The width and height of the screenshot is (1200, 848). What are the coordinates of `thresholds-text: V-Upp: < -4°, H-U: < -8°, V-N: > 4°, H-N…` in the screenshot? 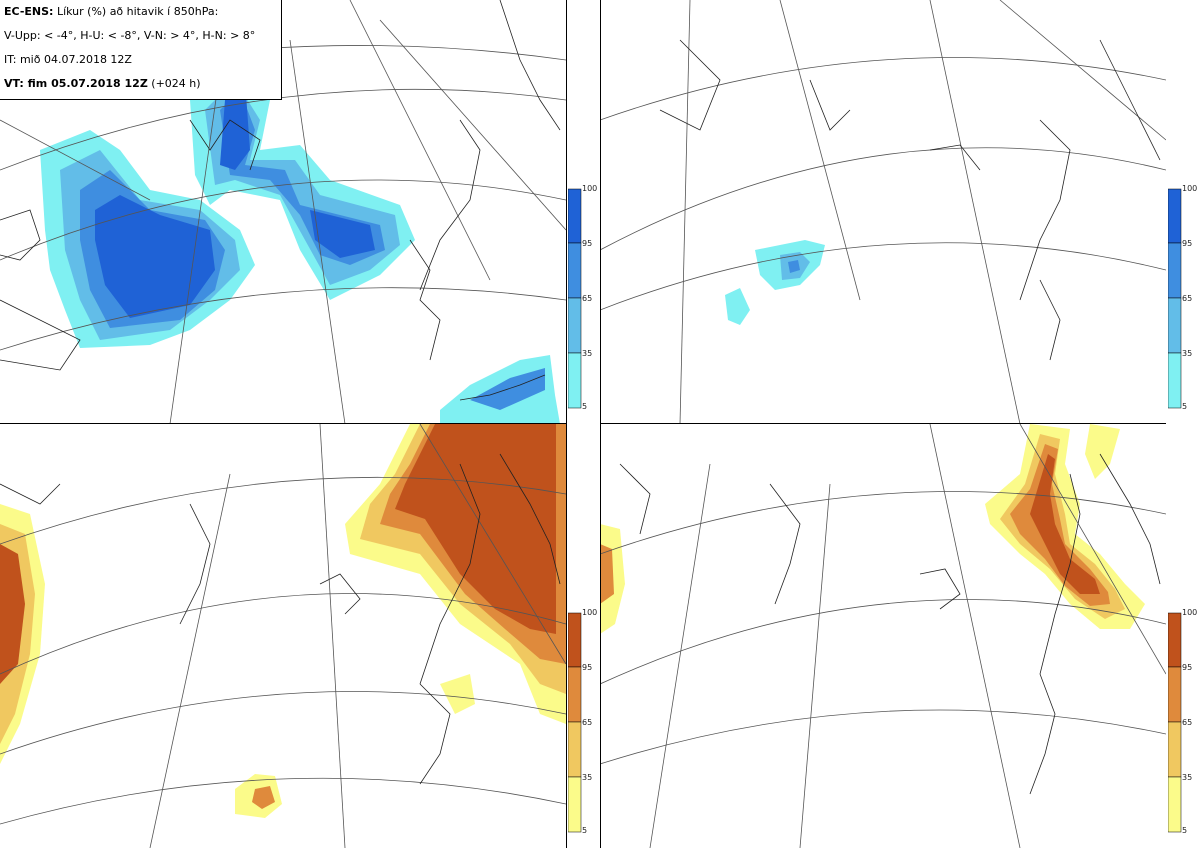 It's located at (130, 35).